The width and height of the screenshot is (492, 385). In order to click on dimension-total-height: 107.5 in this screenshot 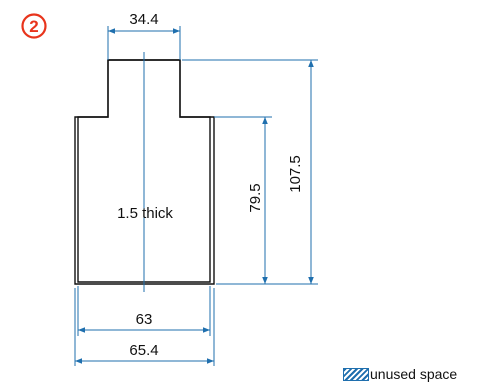, I will do `click(300, 172)`.